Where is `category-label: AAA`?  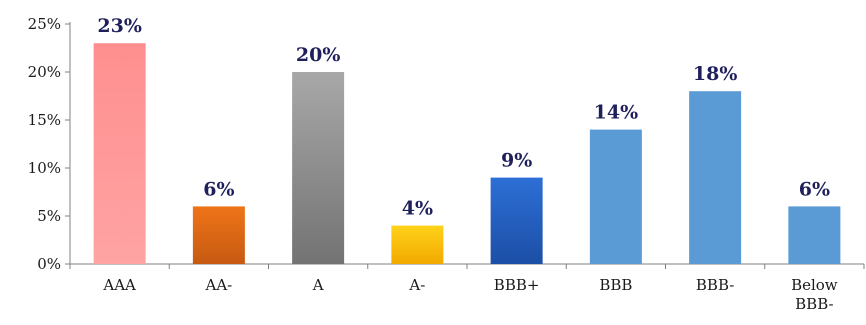 category-label: AAA is located at coordinates (119, 285).